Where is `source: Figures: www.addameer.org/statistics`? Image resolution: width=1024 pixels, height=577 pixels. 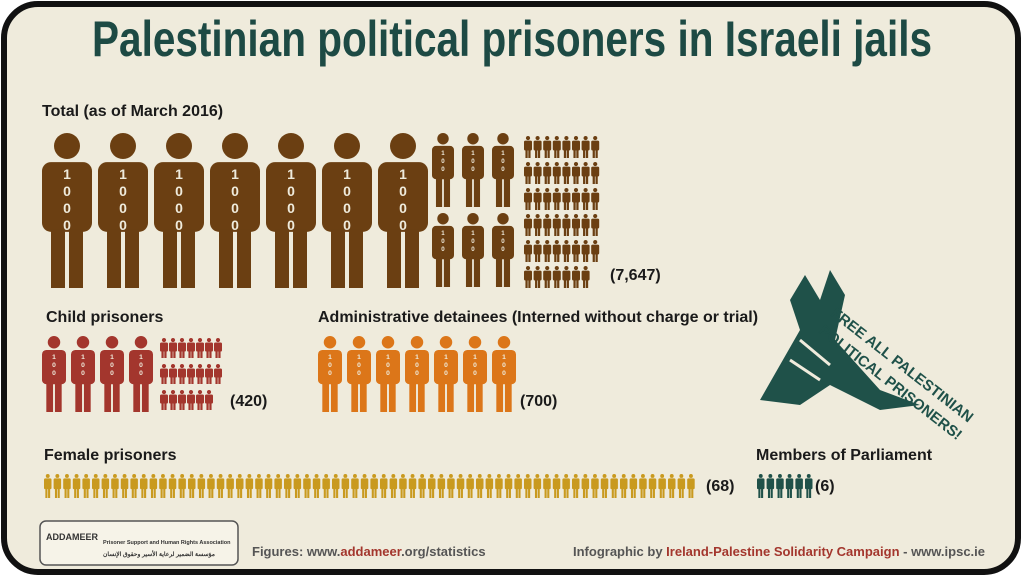 source: Figures: www.addameer.org/statistics is located at coordinates (369, 551).